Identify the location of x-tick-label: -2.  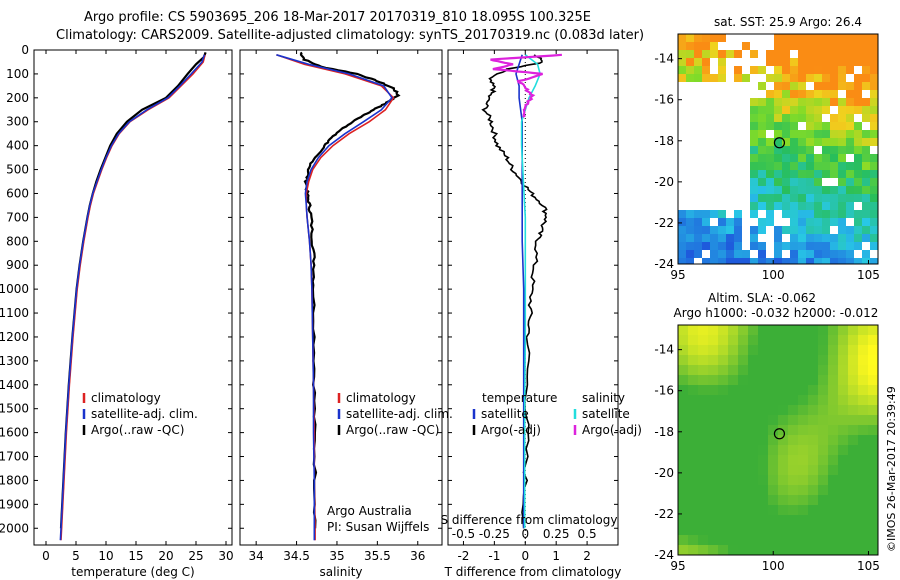
(463, 556).